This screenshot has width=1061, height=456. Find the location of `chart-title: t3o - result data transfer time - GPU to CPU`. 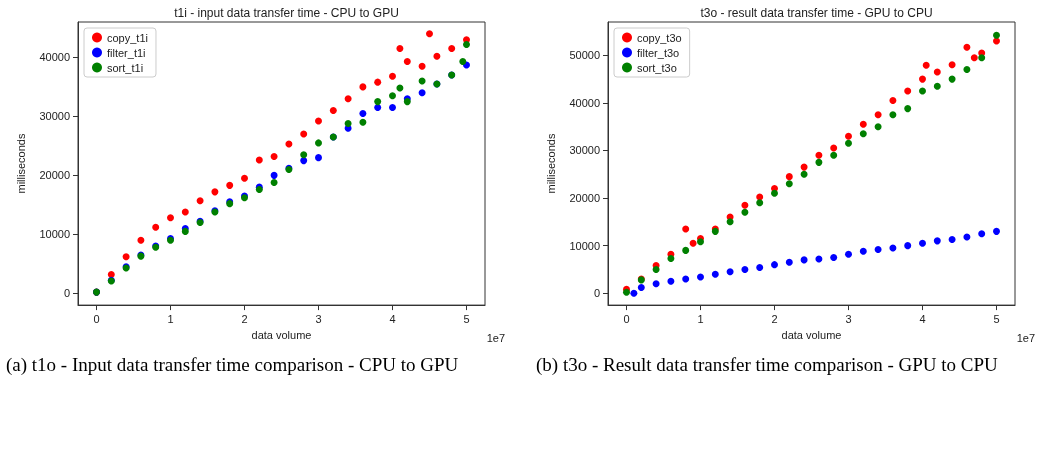

chart-title: t3o - result data transfer time - GPU to CPU is located at coordinates (816, 13).